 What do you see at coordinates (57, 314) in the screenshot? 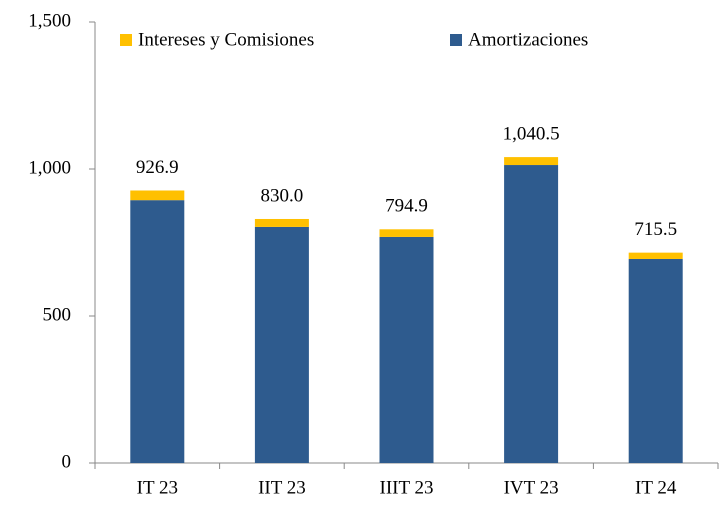
I see `y-tick-label: 500` at bounding box center [57, 314].